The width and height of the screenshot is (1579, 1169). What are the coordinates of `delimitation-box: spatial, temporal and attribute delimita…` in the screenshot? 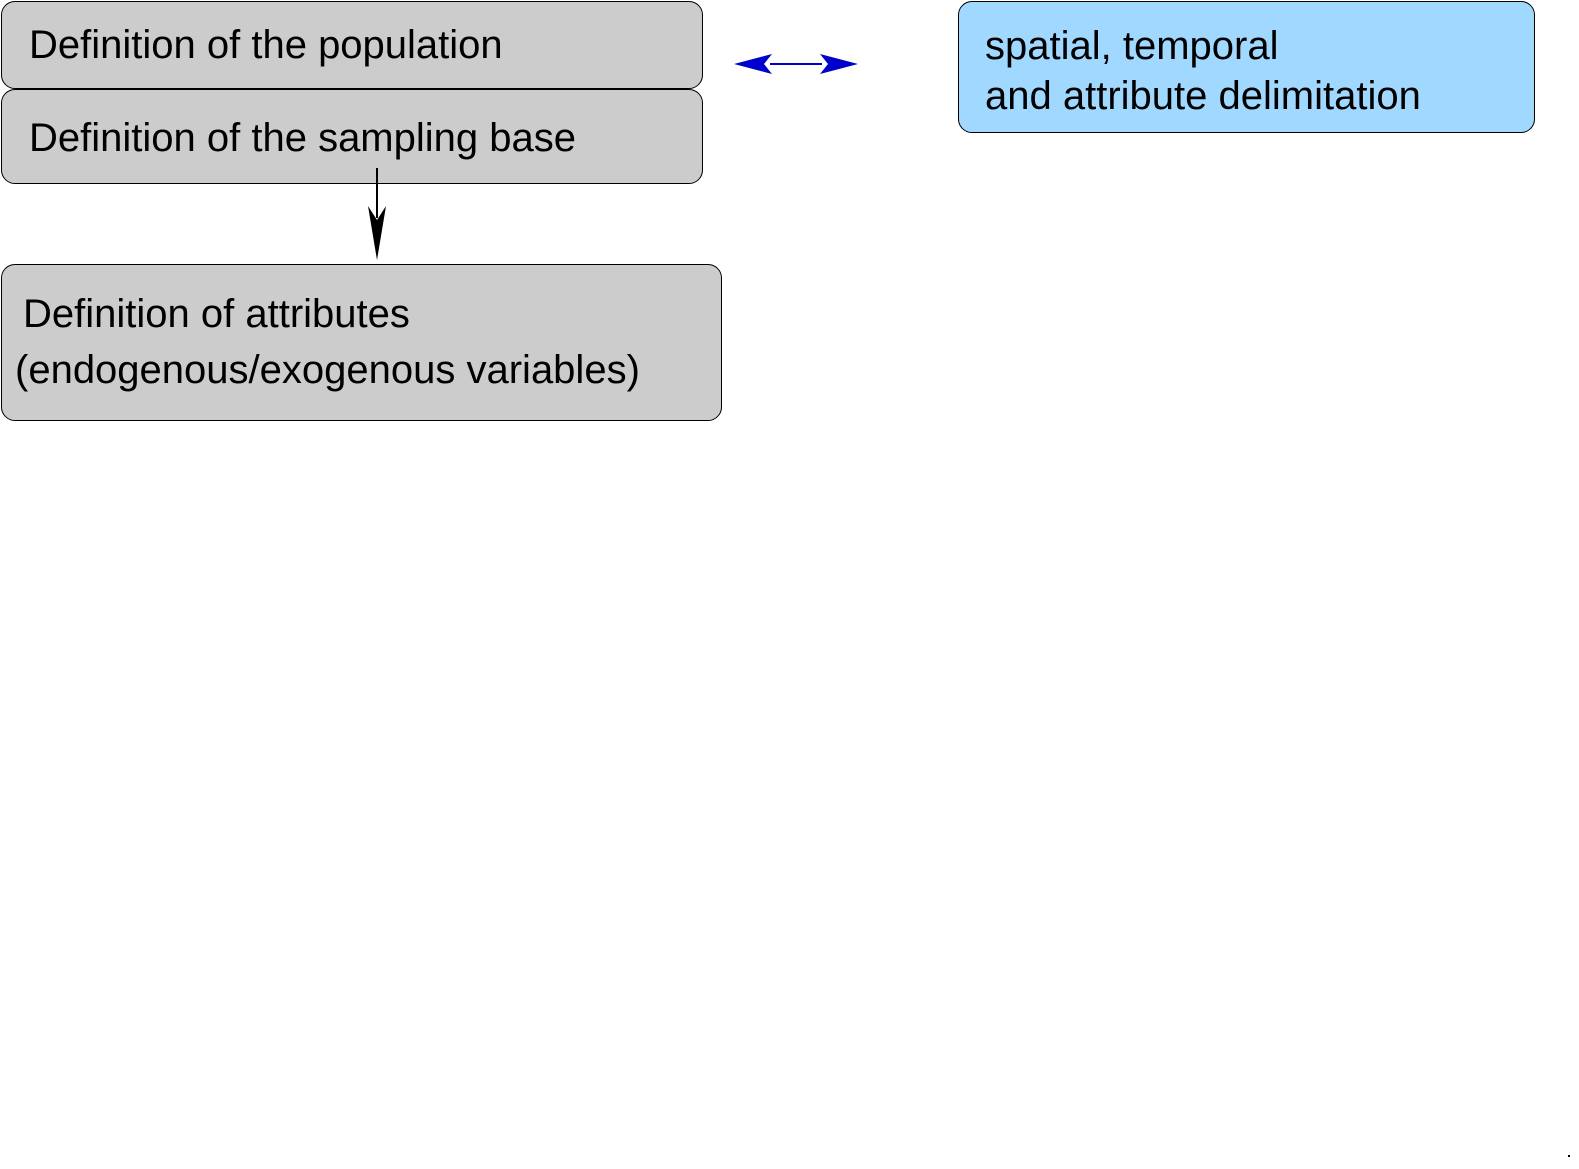 It's located at (1246, 67).